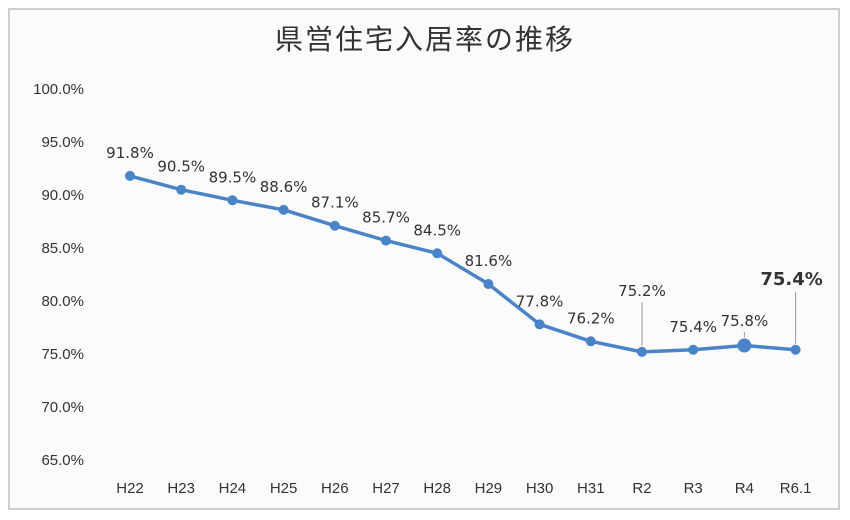  I want to click on x-tick-label: H29, so click(489, 488).